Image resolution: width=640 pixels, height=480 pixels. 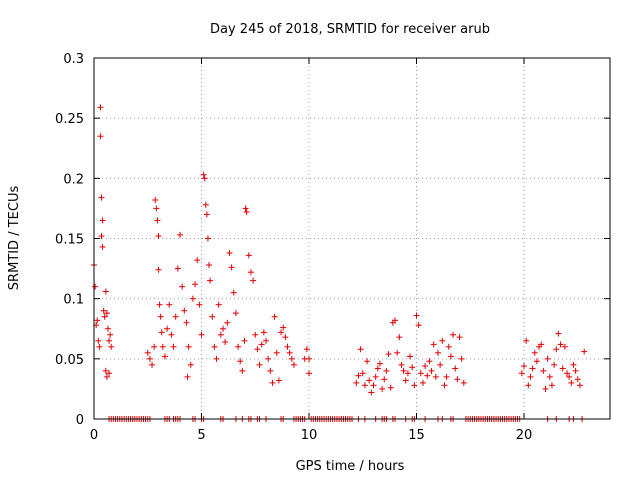 What do you see at coordinates (73, 179) in the screenshot?
I see `y-tick-label: 0.2` at bounding box center [73, 179].